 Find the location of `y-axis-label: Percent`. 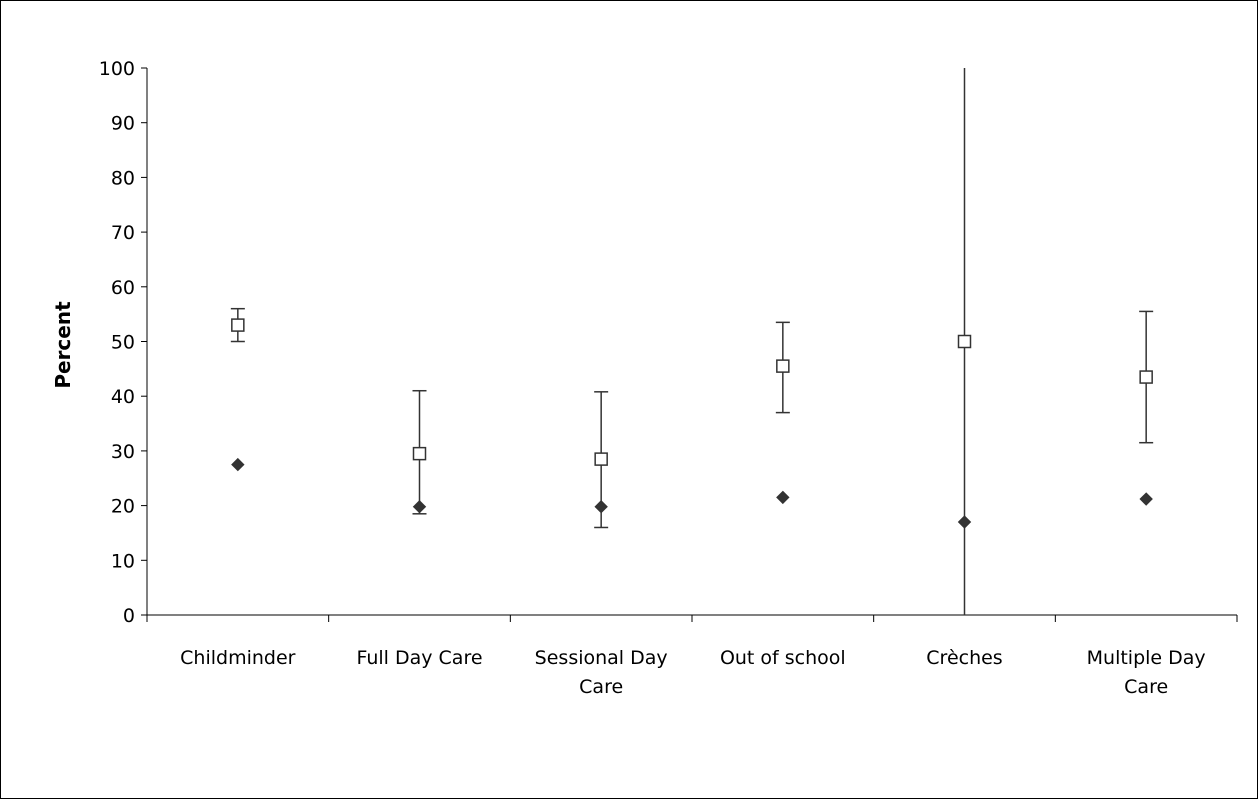

y-axis-label: Percent is located at coordinates (63, 345).